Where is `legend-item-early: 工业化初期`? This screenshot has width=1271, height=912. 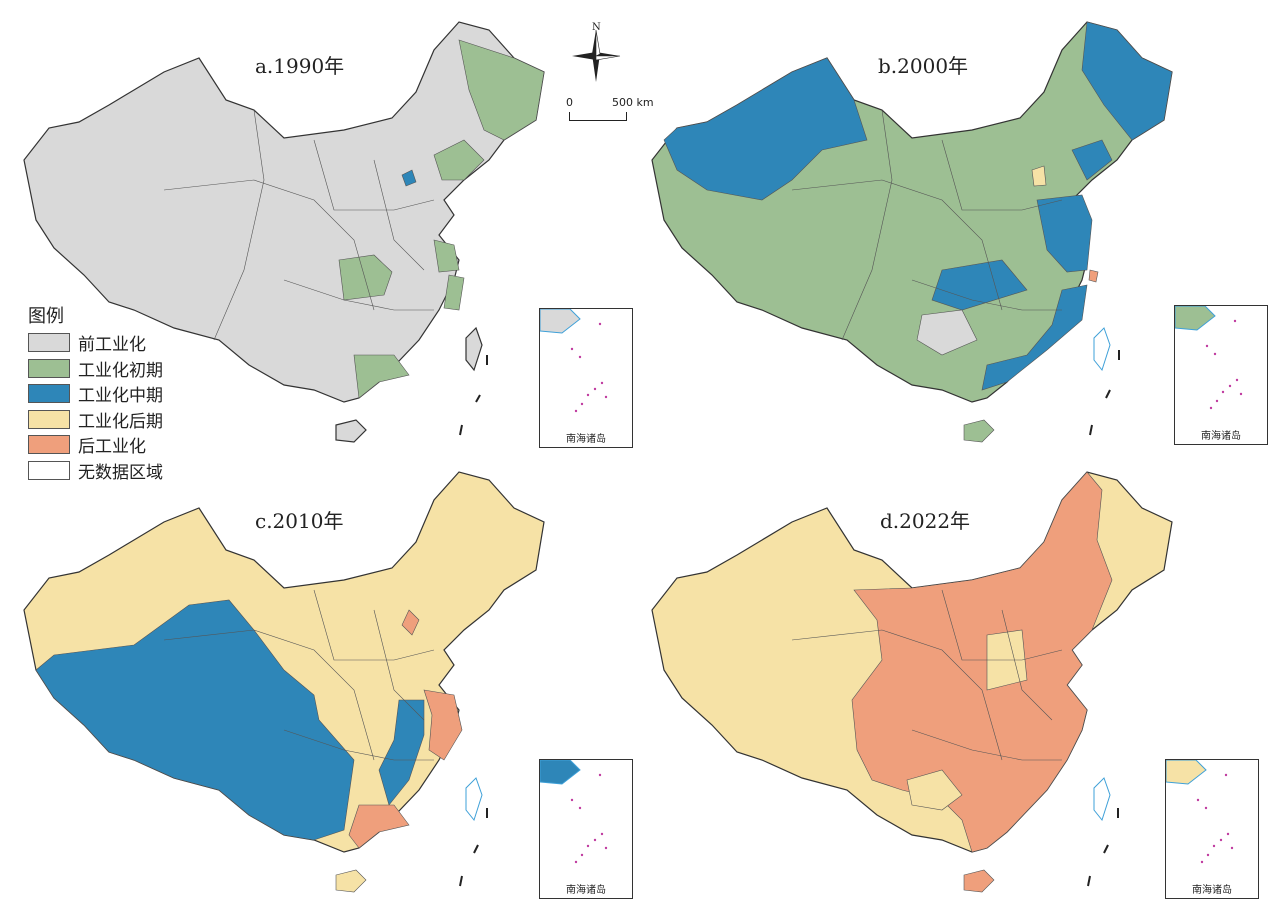
legend-item-early: 工业化初期 is located at coordinates (95, 369).